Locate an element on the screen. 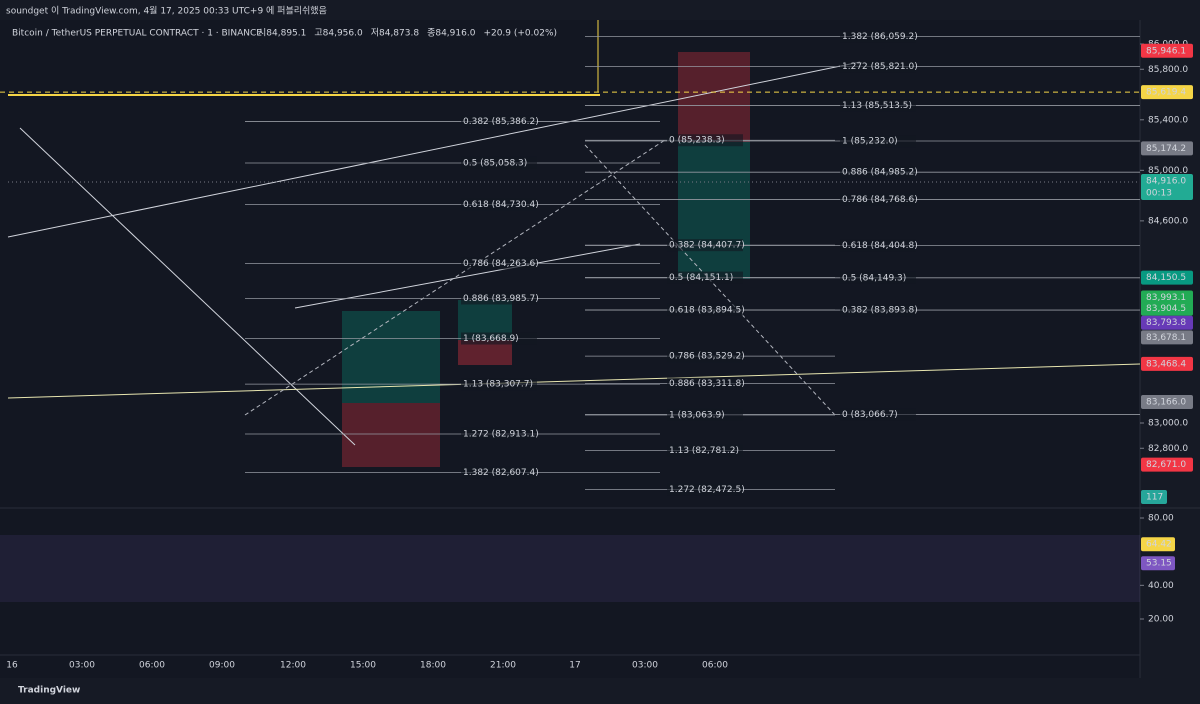  rsi-tick-label: 40.00 is located at coordinates (1161, 586).